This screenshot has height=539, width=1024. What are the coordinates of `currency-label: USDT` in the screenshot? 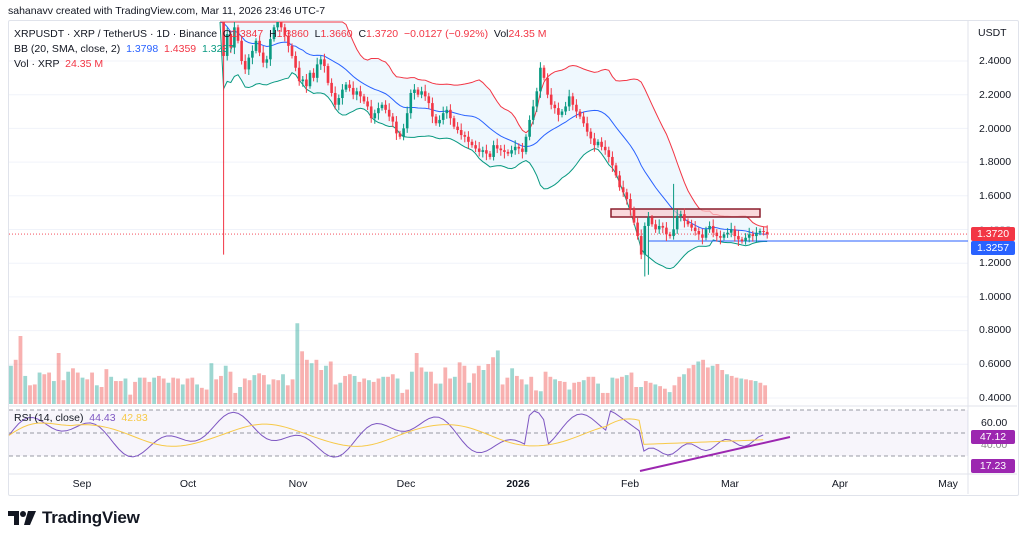 It's located at (992, 33).